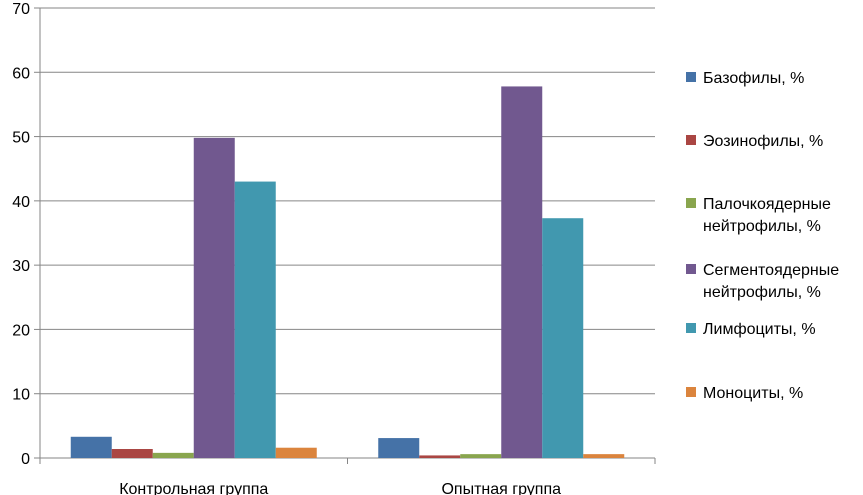 The image size is (863, 495). What do you see at coordinates (753, 393) in the screenshot?
I see `legend-label: Моноциты, %` at bounding box center [753, 393].